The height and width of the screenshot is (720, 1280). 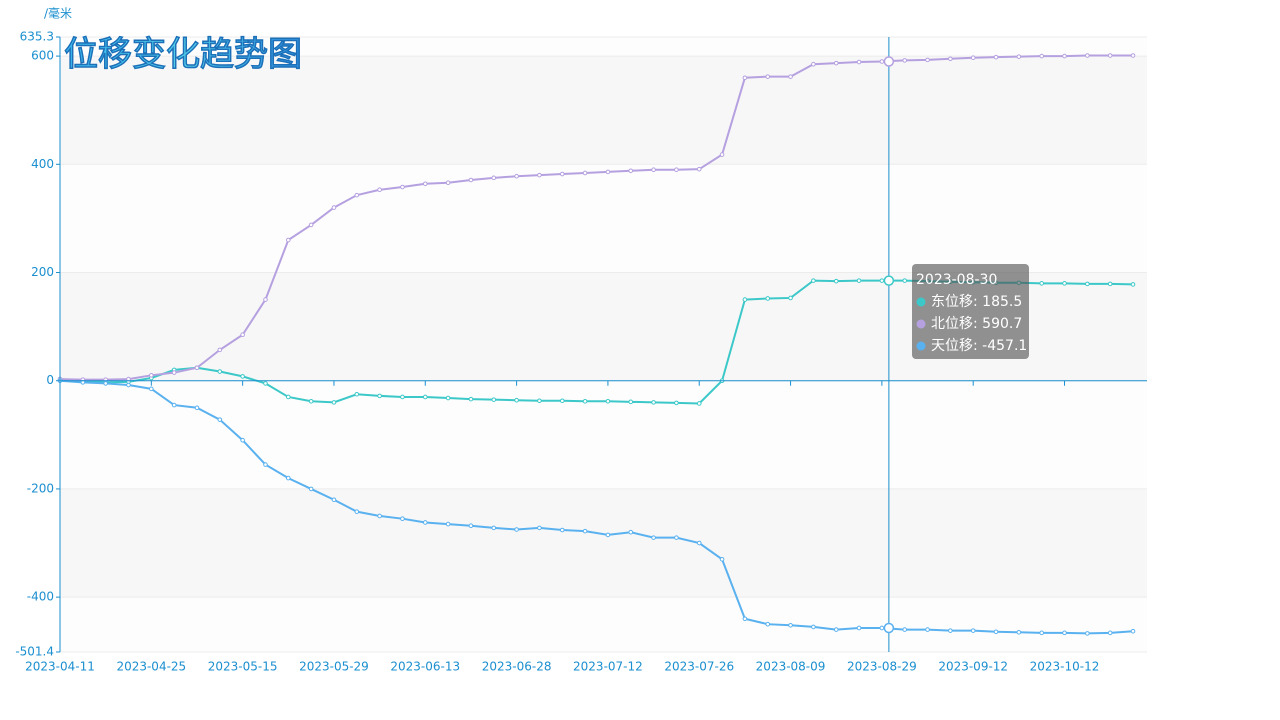 What do you see at coordinates (976, 302) in the screenshot?
I see `tooltip-item: 东位移: 185.5` at bounding box center [976, 302].